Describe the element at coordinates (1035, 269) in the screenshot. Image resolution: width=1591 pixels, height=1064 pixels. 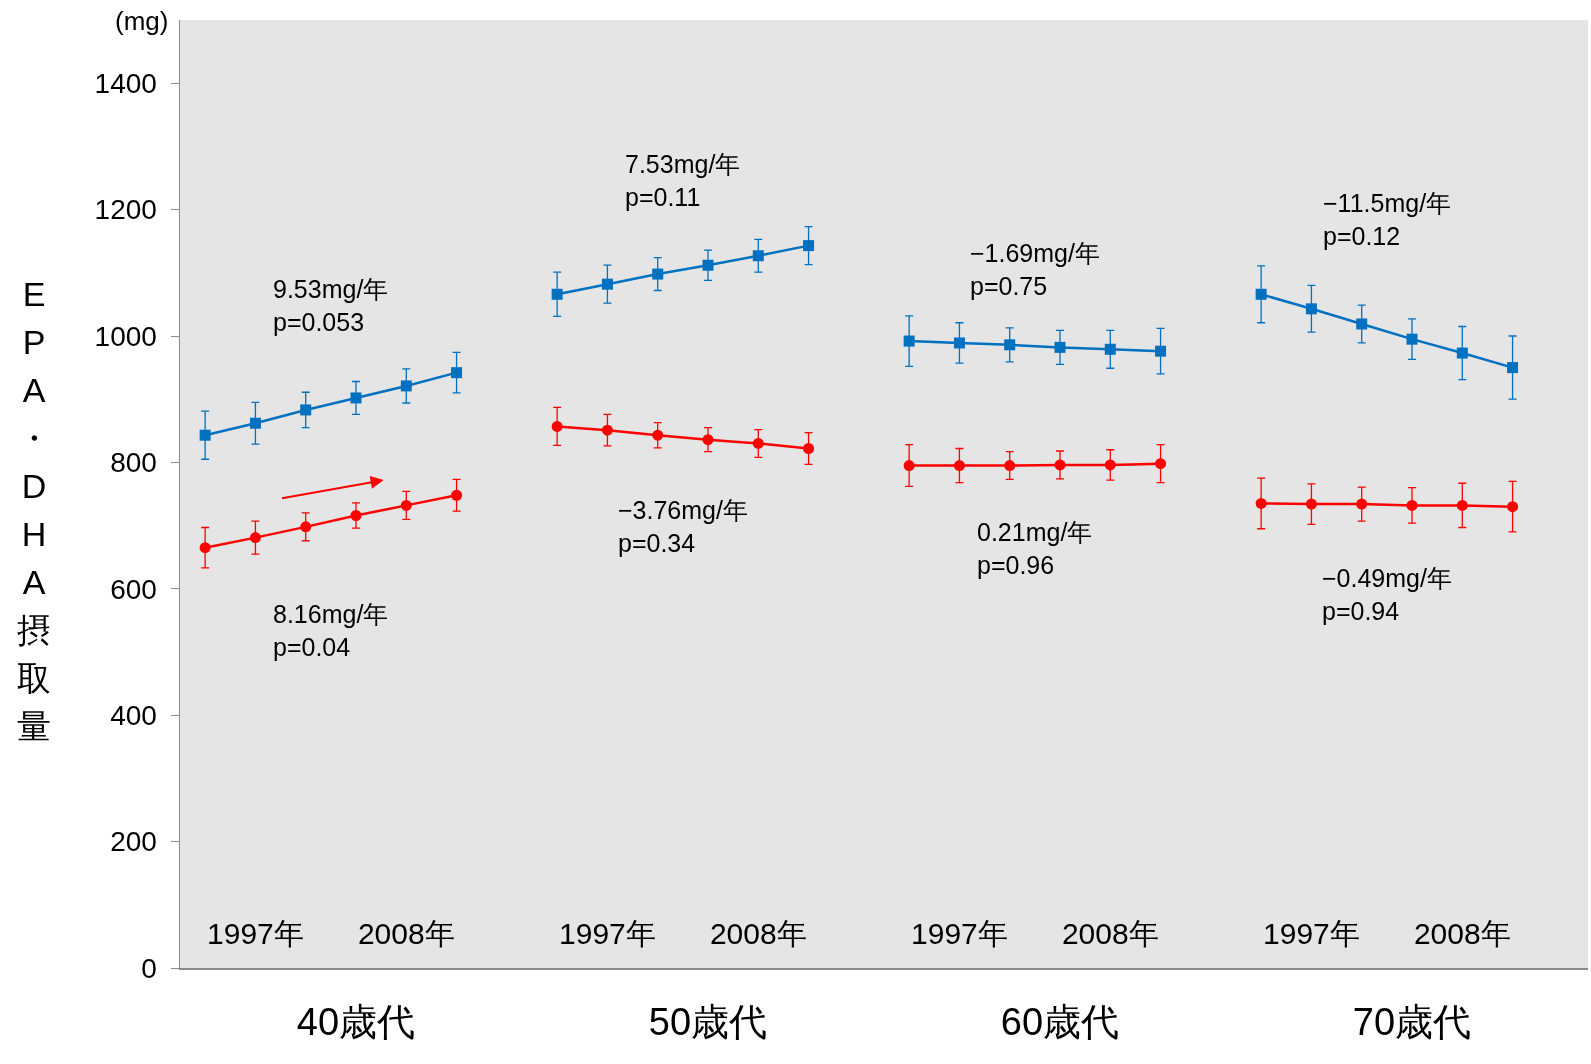
I see `annotation: −1.69mg/年 p=0.75` at that location.